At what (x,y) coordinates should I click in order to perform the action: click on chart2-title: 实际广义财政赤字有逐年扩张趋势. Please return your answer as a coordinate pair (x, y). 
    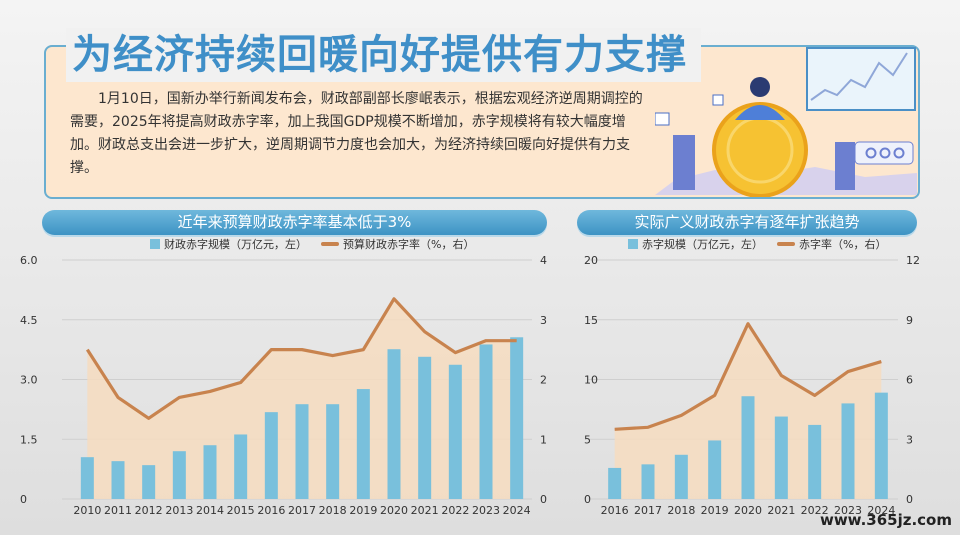
    Looking at the image, I should click on (747, 222).